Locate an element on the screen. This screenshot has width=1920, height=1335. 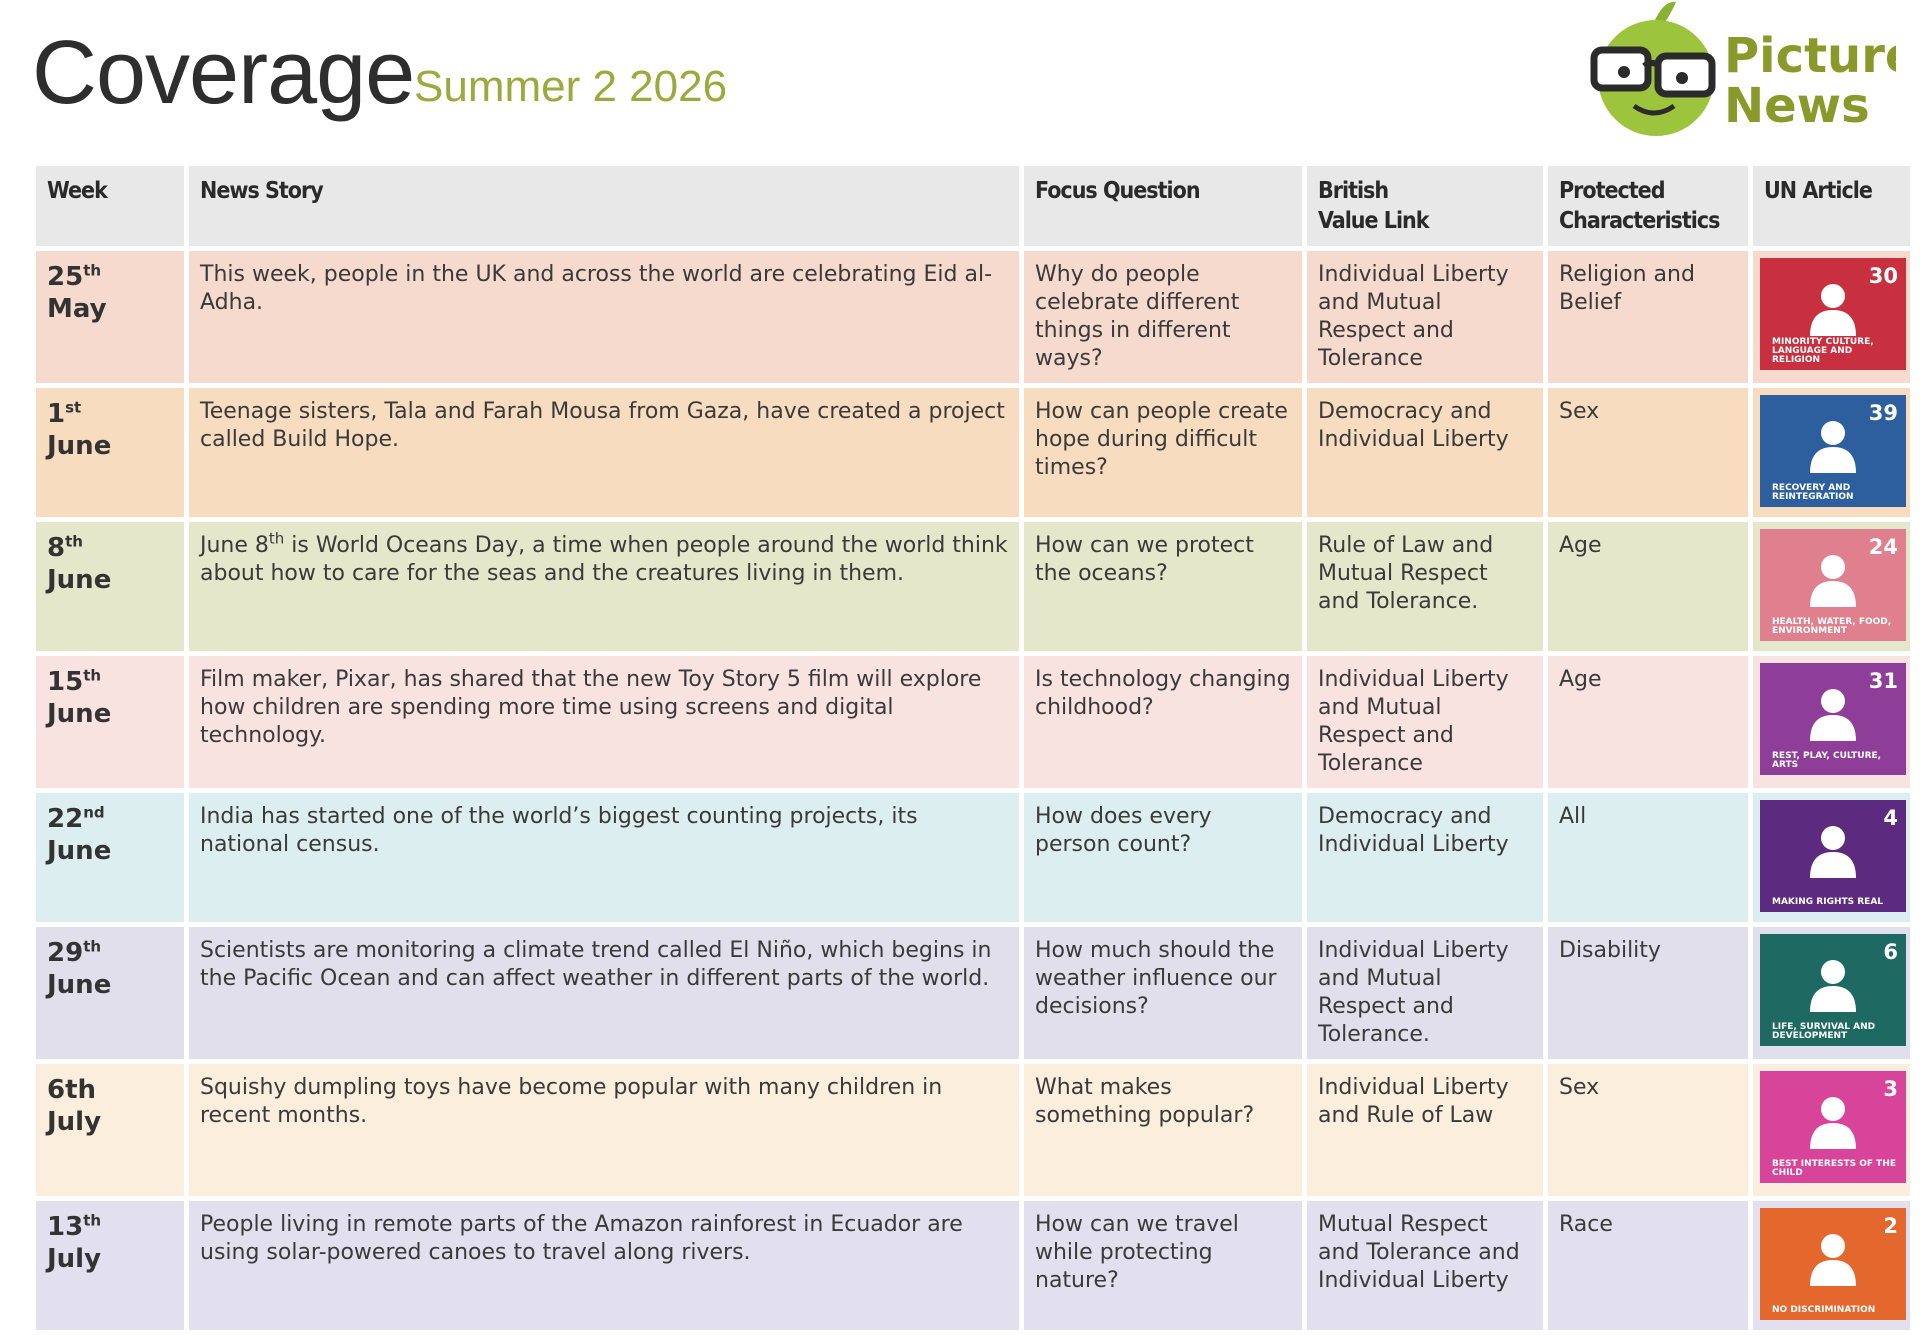
article-caption: NO DISCRIMINATION is located at coordinates (1824, 1310).